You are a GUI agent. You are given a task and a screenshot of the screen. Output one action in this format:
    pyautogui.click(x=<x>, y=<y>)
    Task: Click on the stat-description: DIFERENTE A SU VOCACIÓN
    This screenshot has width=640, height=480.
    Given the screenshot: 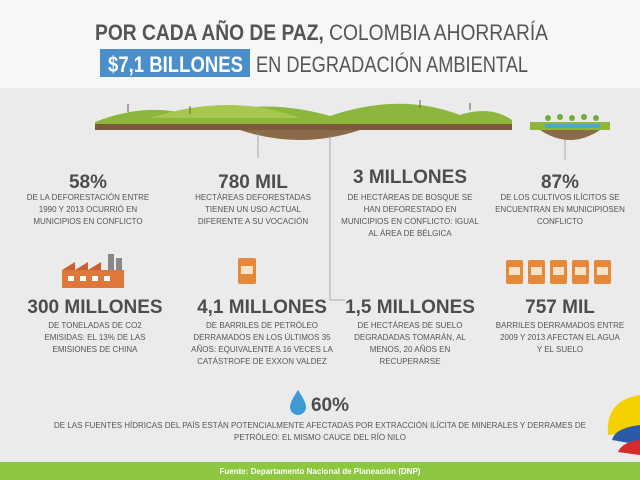 What is the action you would take?
    pyautogui.click(x=253, y=221)
    